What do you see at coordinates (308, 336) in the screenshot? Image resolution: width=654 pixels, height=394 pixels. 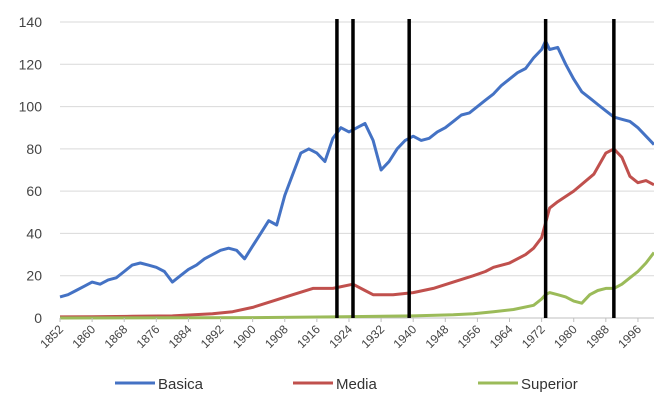 I see `x-tick-label: 1916` at bounding box center [308, 336].